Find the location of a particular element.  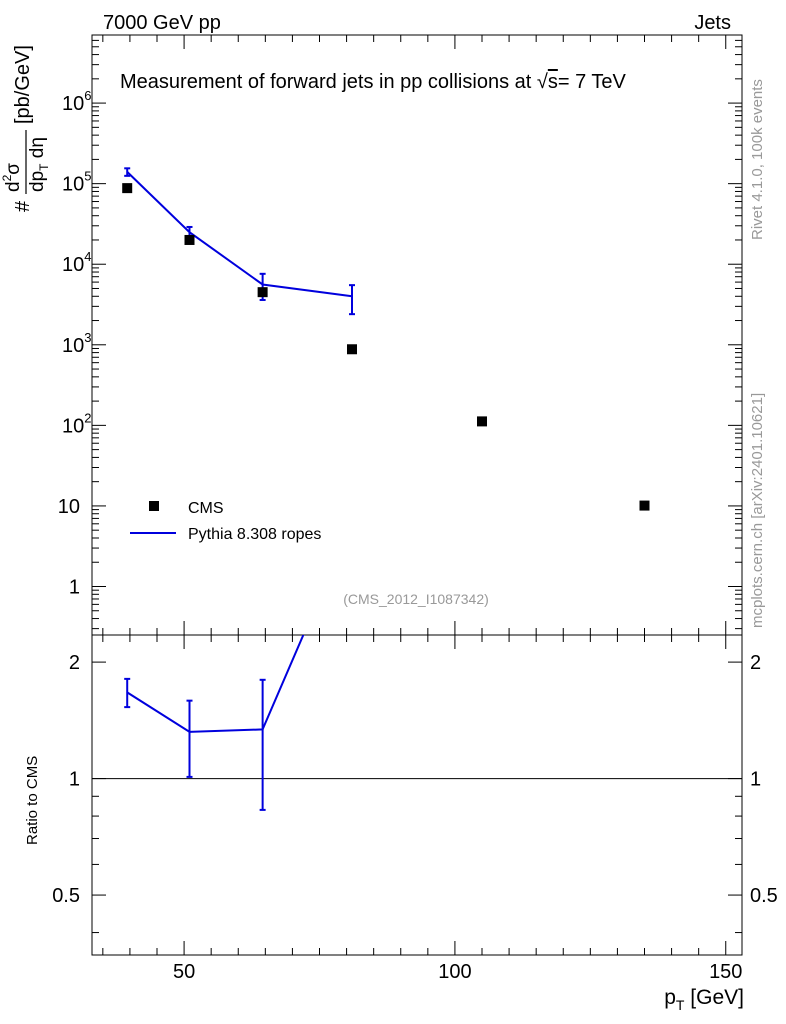

y-label-denominator: dpT dη is located at coordinates (39, 164).